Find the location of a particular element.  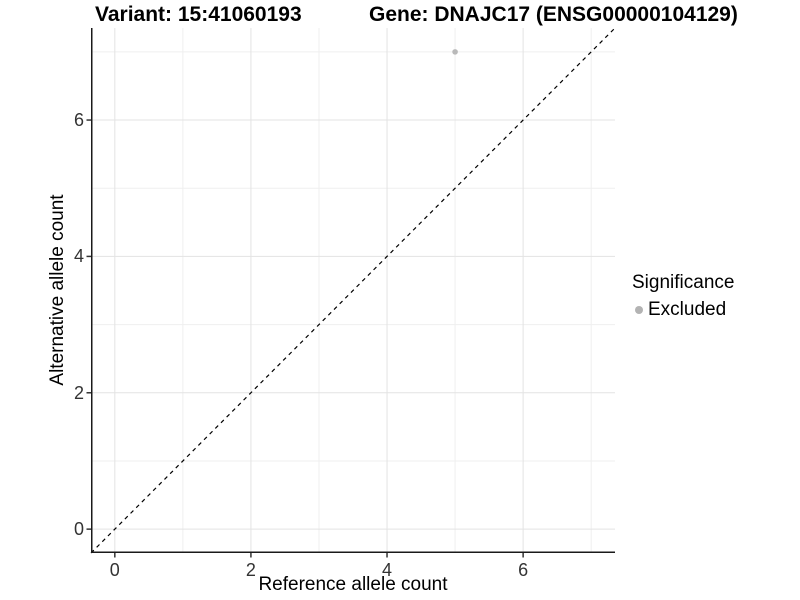

legend-item-label: Excluded is located at coordinates (687, 309).